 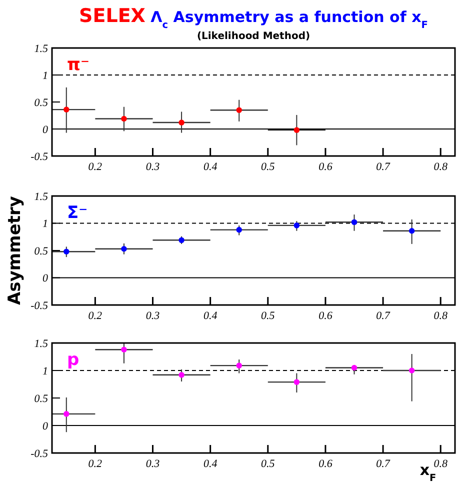 What do you see at coordinates (77, 213) in the screenshot?
I see `series-label: Σ⁻` at bounding box center [77, 213].